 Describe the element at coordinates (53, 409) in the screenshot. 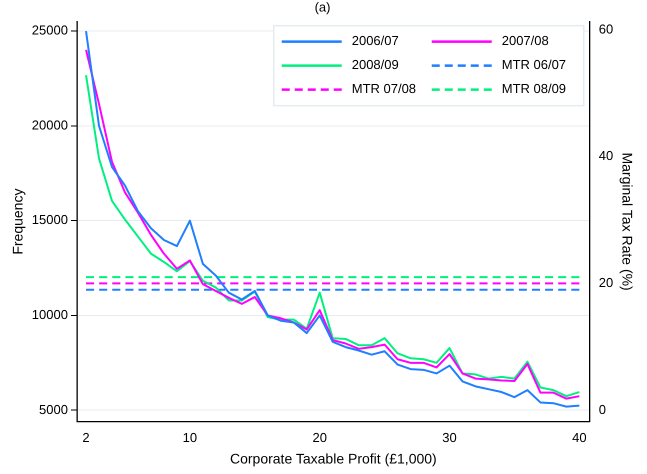

I see `y-tick-label: 5000` at that location.